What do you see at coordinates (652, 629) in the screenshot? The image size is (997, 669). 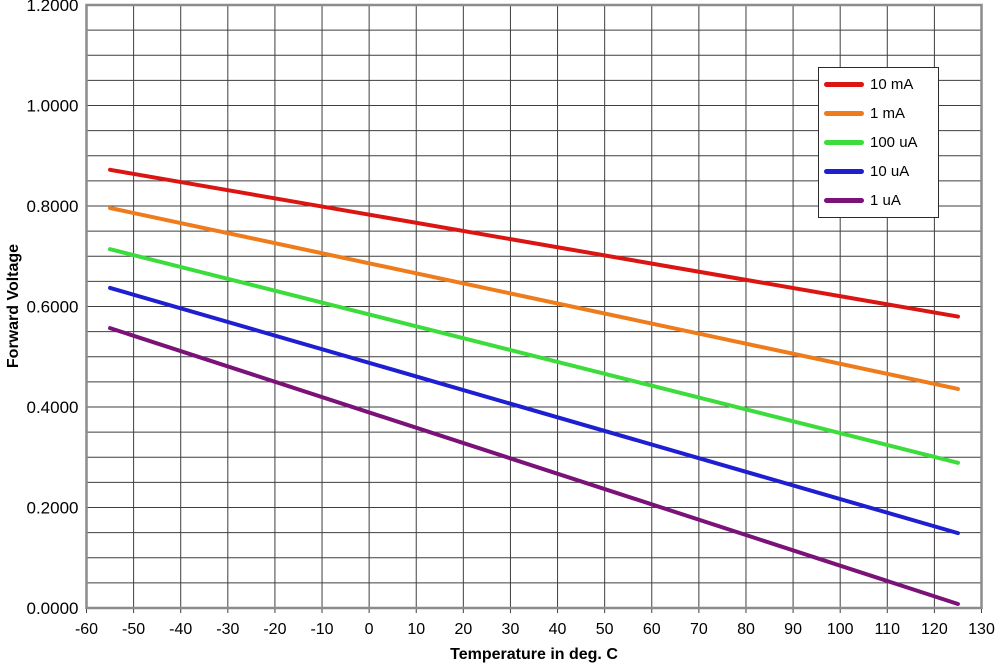 I see `x-tick-label: 60` at bounding box center [652, 629].